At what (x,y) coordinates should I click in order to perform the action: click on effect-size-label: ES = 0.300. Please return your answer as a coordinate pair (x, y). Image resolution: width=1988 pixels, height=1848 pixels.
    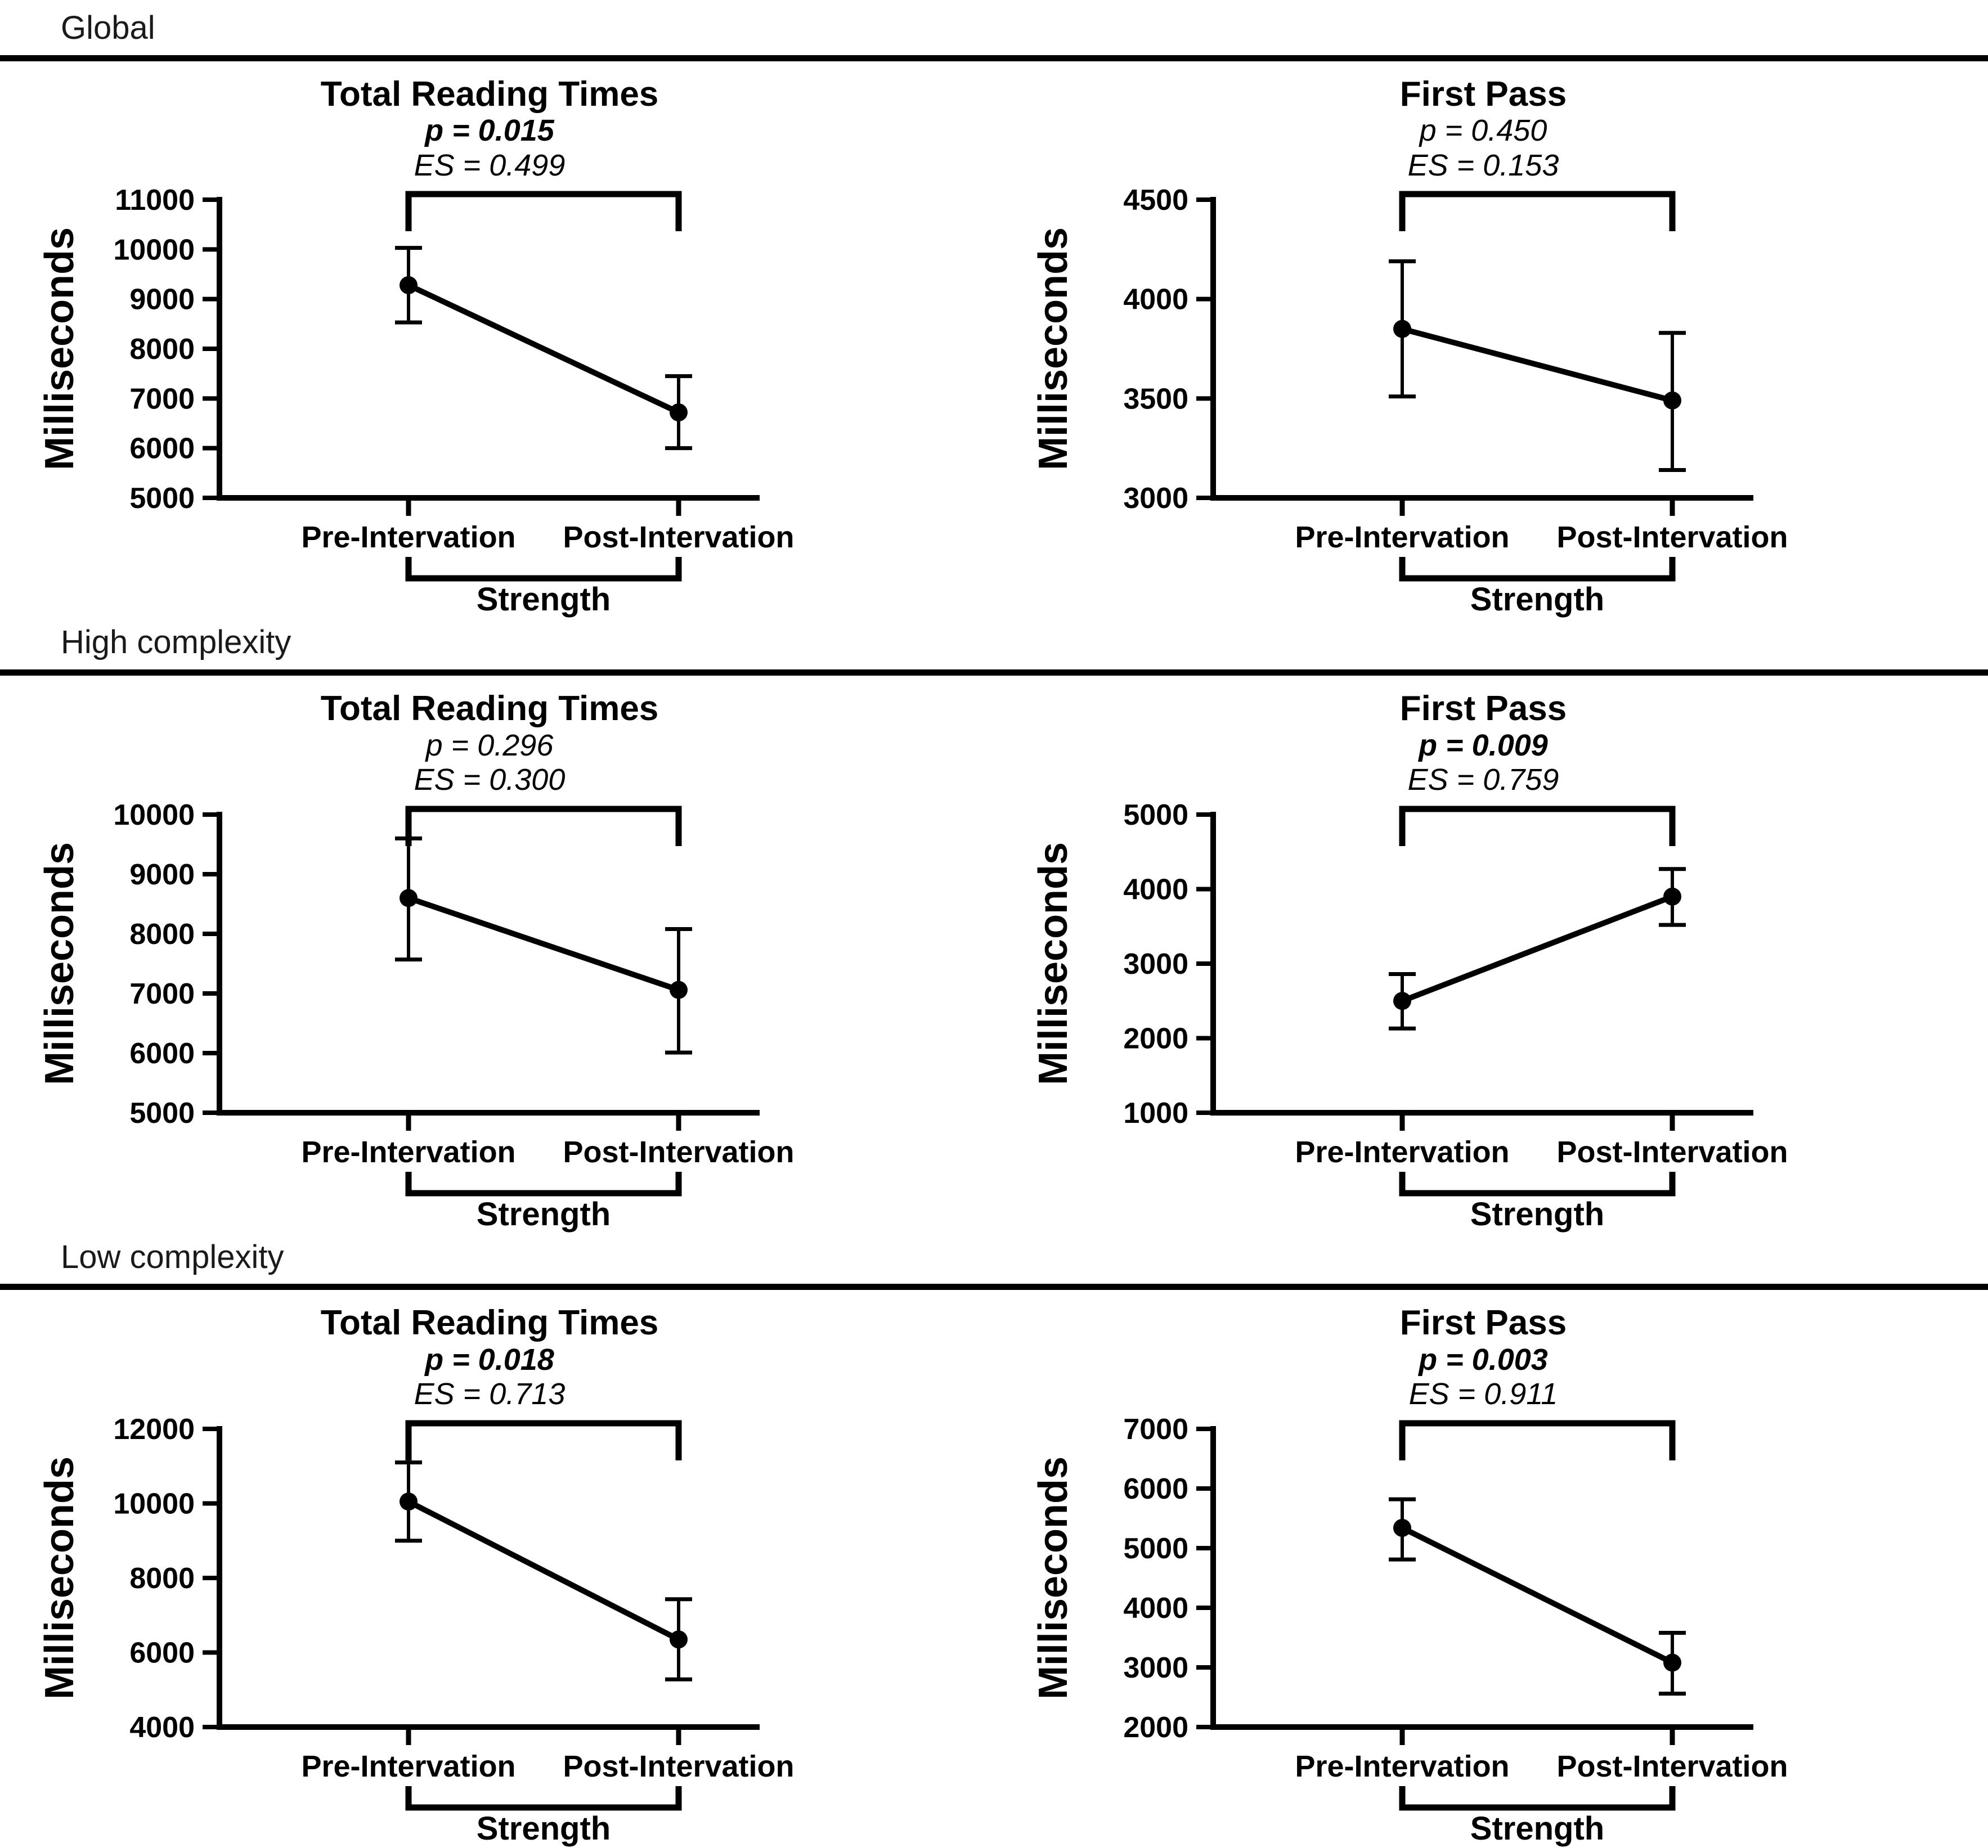
    Looking at the image, I should click on (490, 780).